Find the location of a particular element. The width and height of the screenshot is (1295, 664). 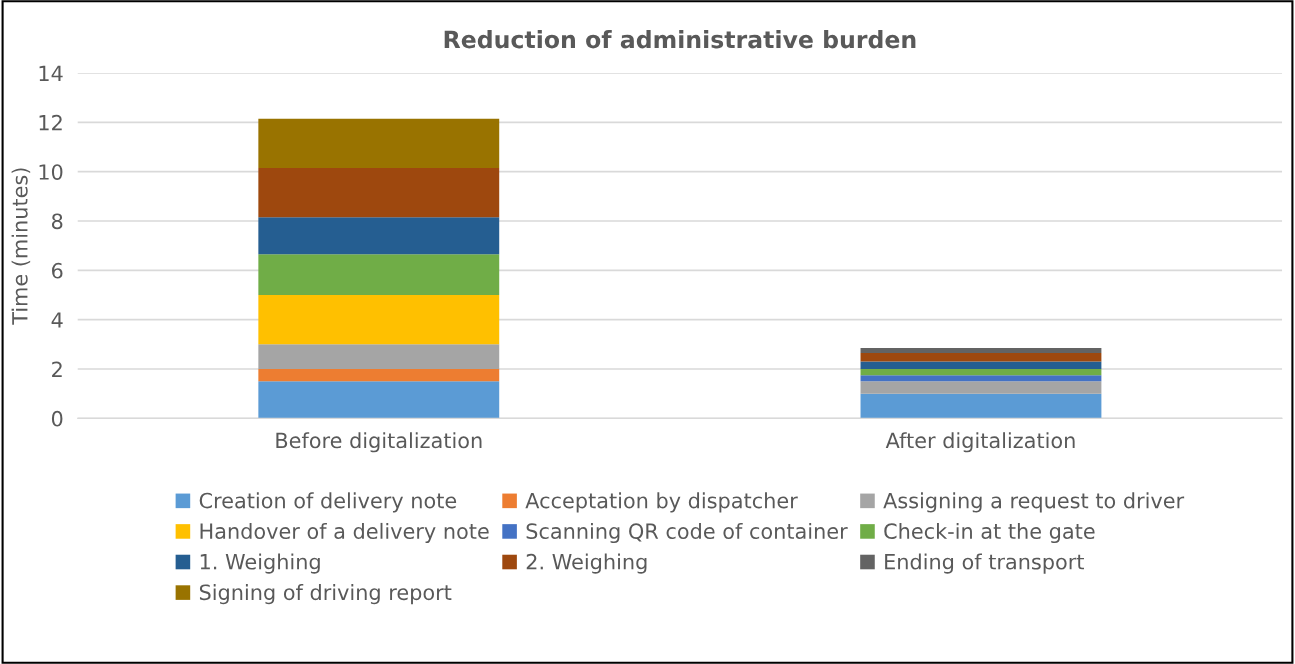

x-tick-label: Before digitalization is located at coordinates (379, 442).